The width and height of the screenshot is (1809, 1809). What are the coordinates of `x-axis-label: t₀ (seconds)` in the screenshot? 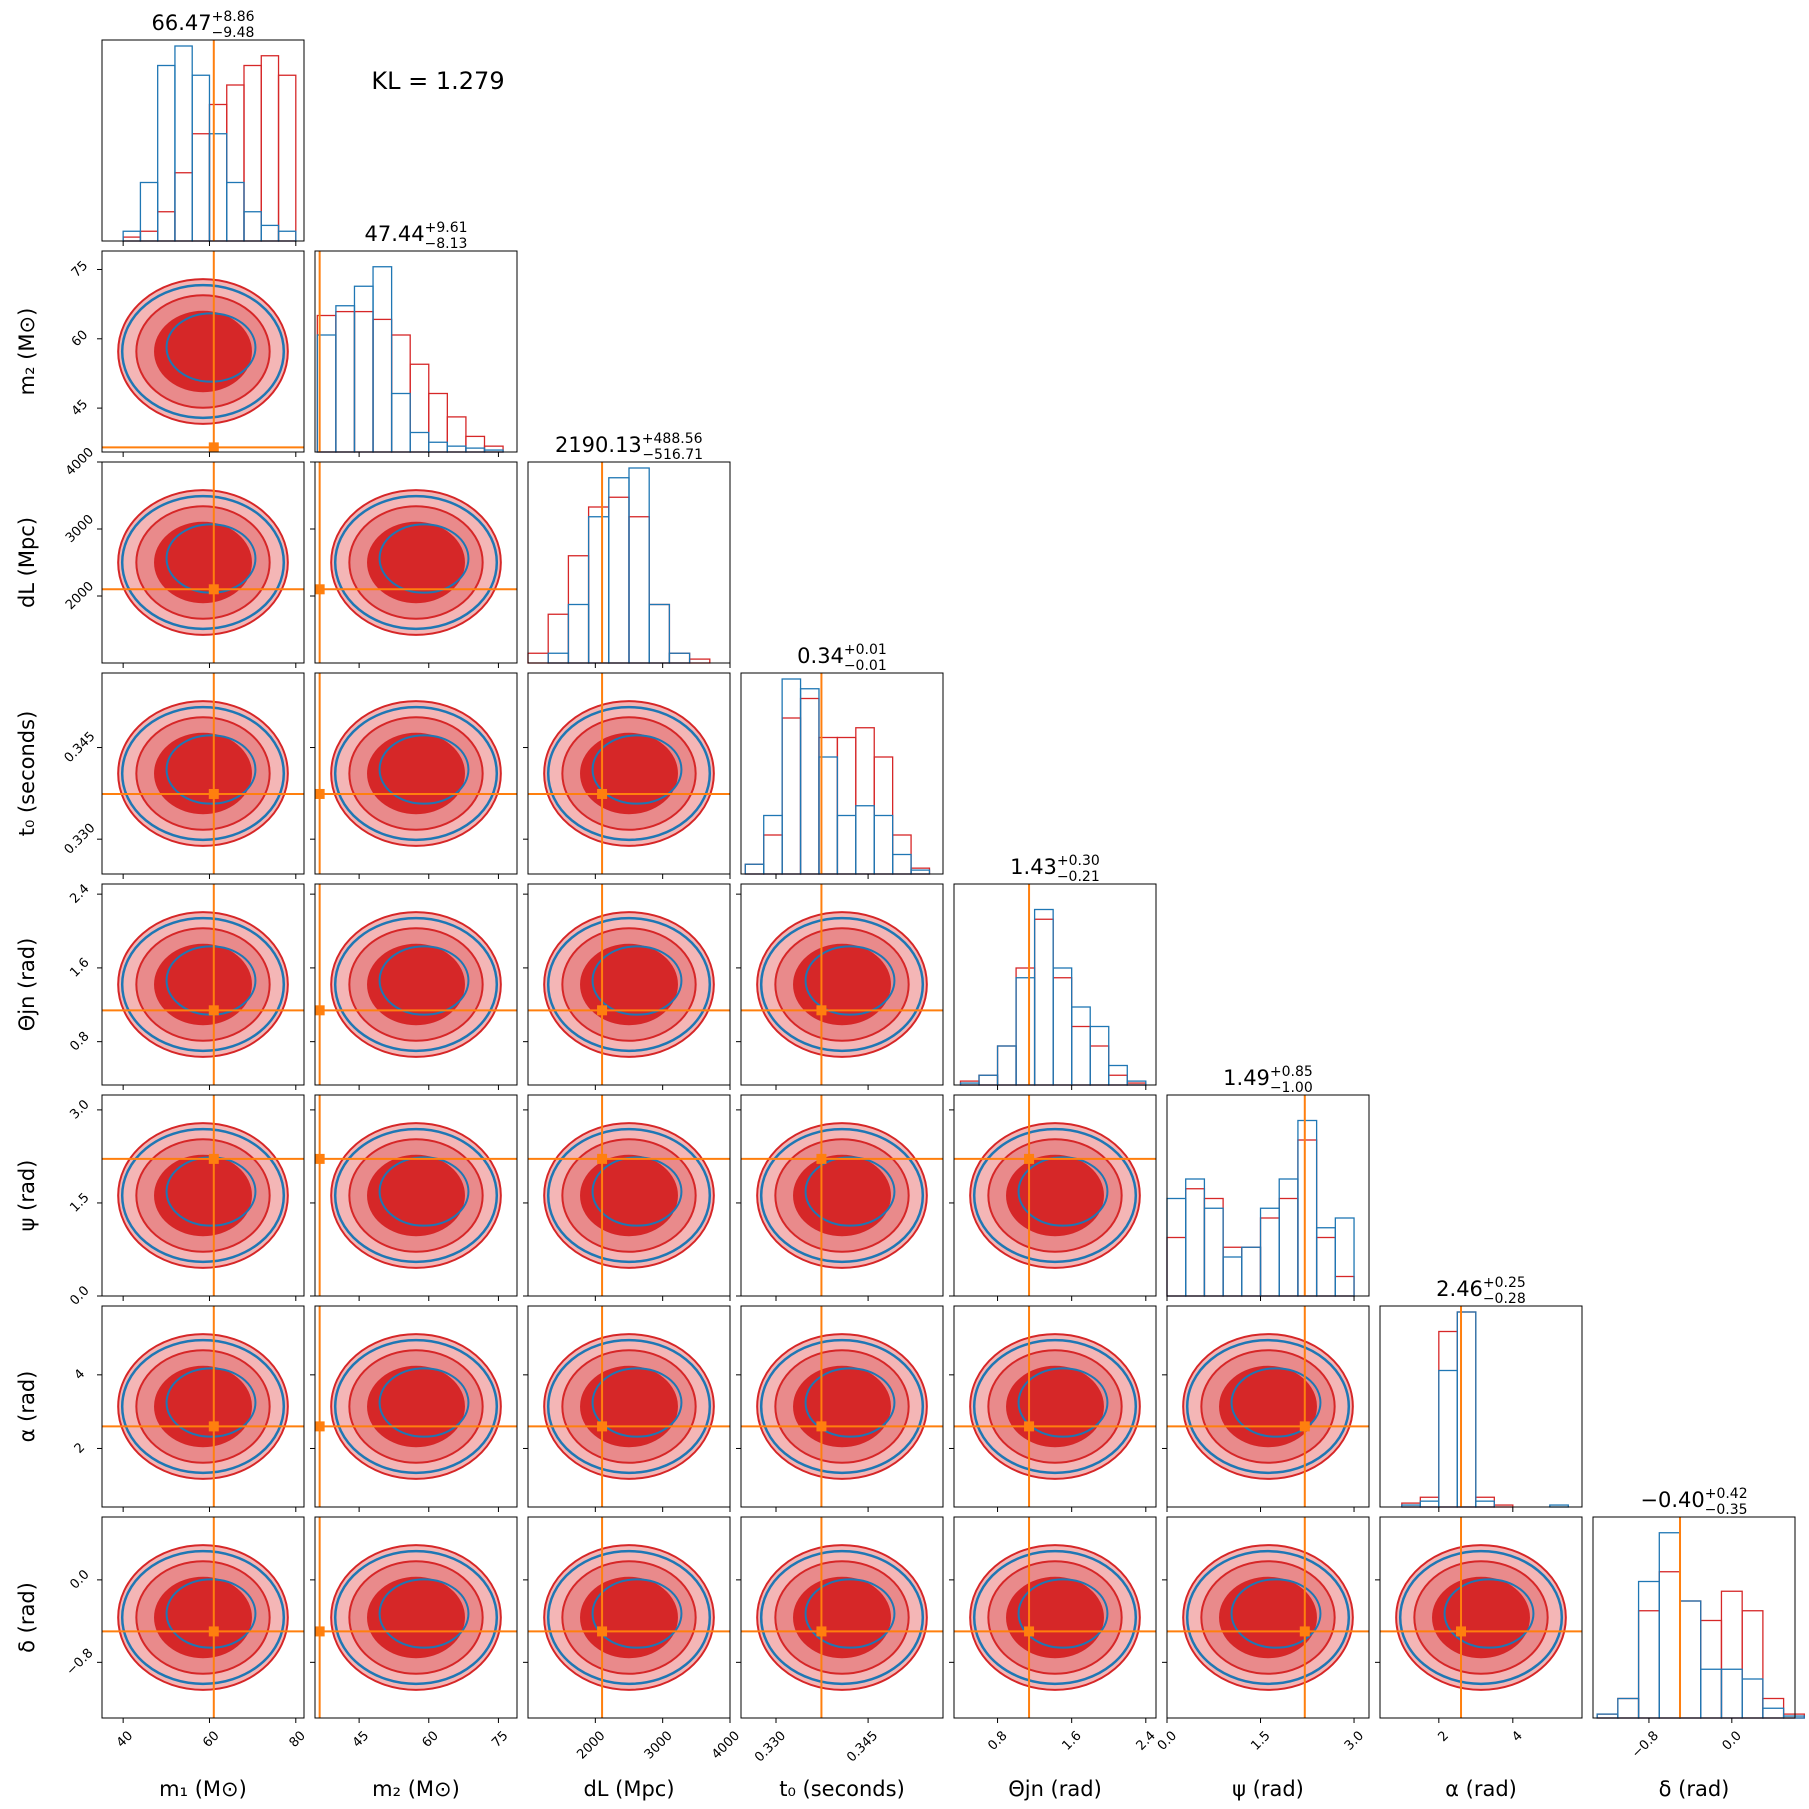 It's located at (842, 1789).